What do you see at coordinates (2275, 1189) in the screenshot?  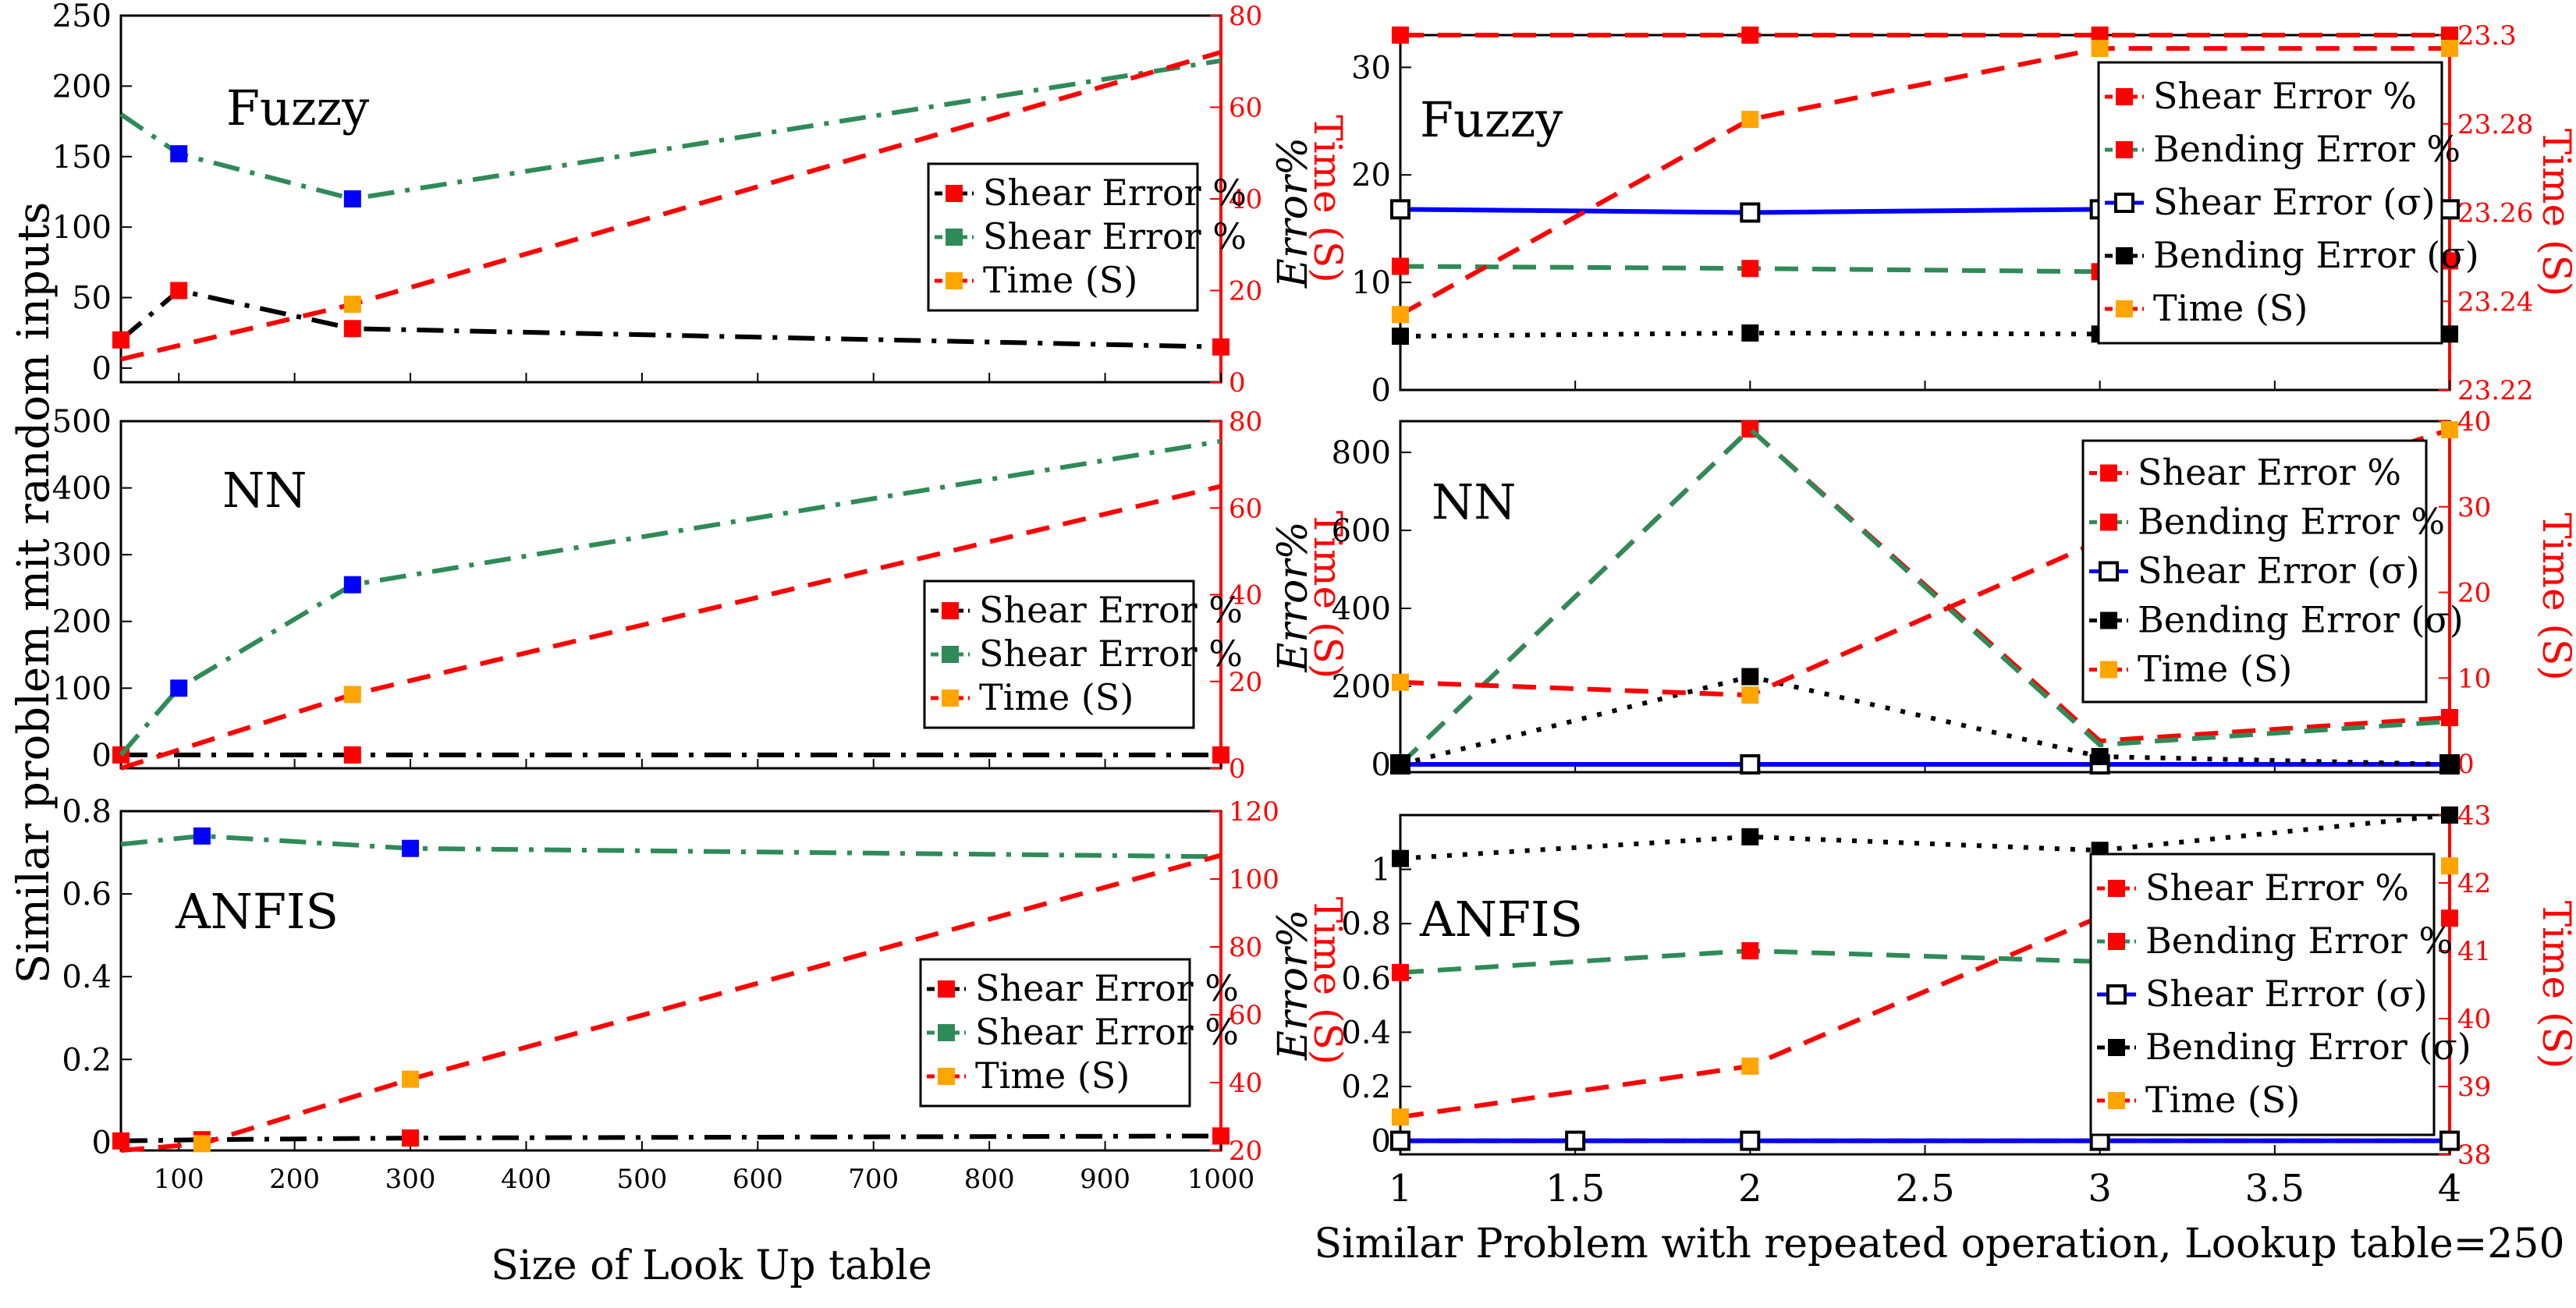 I see `x-tick-label: 3.5` at bounding box center [2275, 1189].